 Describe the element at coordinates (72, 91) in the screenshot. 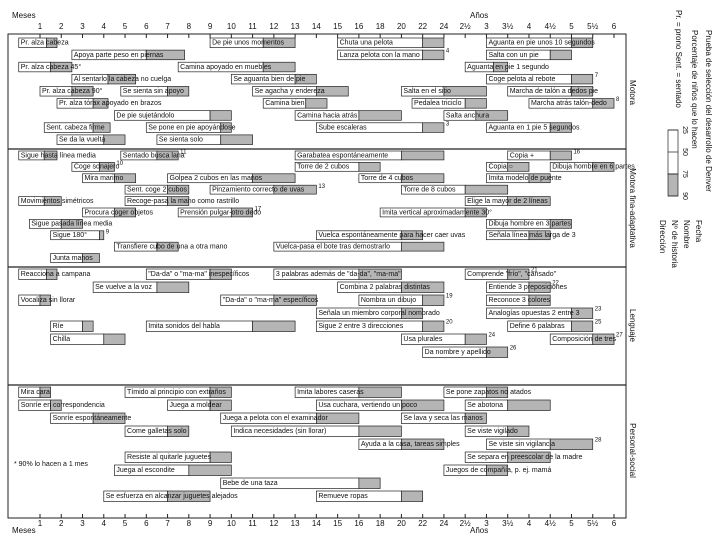

I see `item-label: Pr. alza cabeza 90°` at that location.